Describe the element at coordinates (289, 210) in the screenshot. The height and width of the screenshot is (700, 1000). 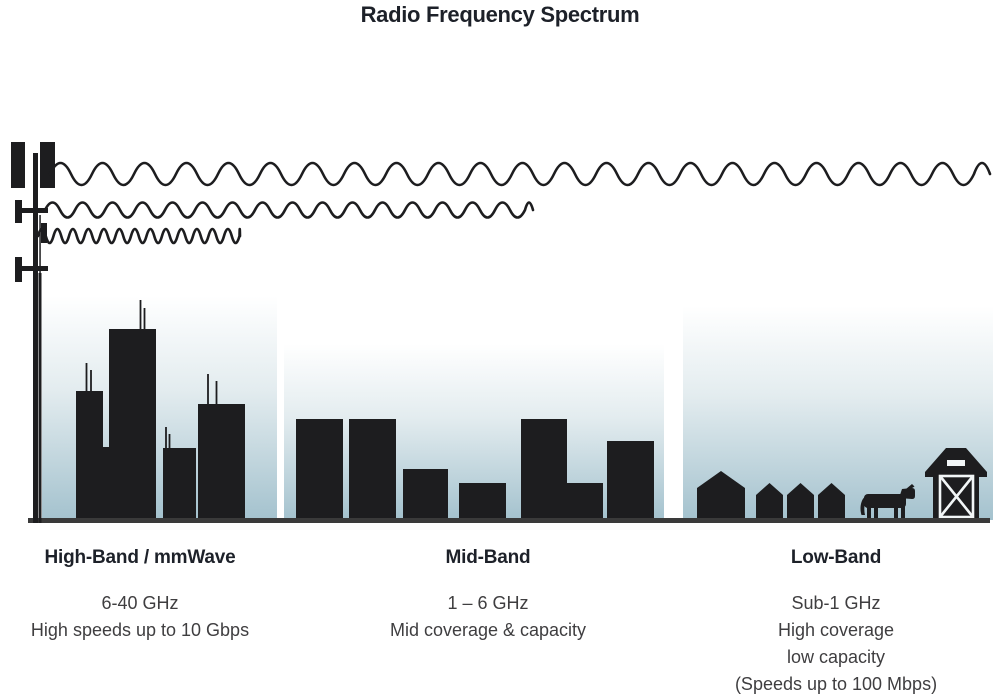
I see `mid-frequency-wave` at that location.